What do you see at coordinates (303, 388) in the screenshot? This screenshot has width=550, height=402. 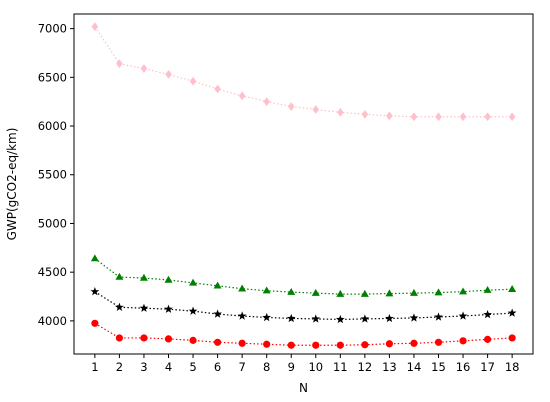 I see `x-axis-label: N` at bounding box center [303, 388].